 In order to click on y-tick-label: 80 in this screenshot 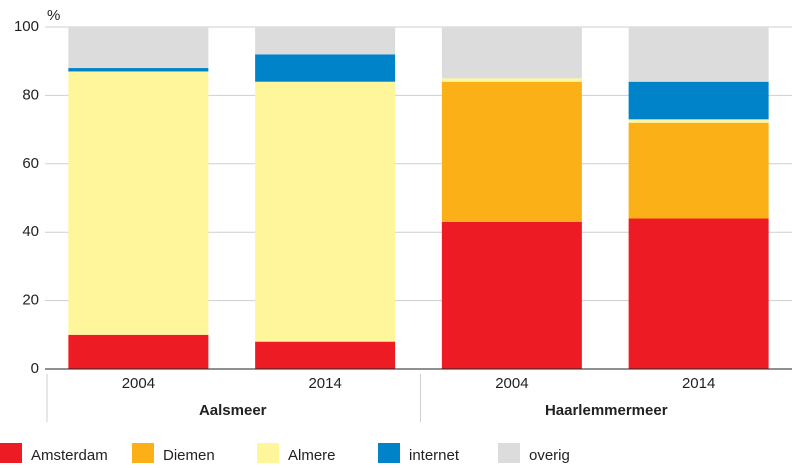, I will do `click(30, 94)`.